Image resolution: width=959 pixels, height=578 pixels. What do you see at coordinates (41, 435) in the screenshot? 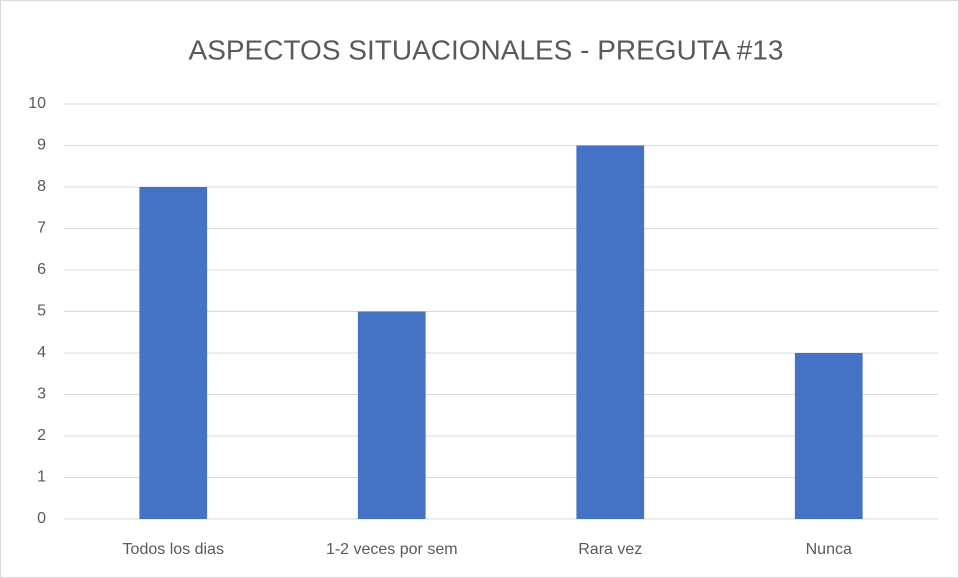
I see `y-tick-label: 2` at bounding box center [41, 435].